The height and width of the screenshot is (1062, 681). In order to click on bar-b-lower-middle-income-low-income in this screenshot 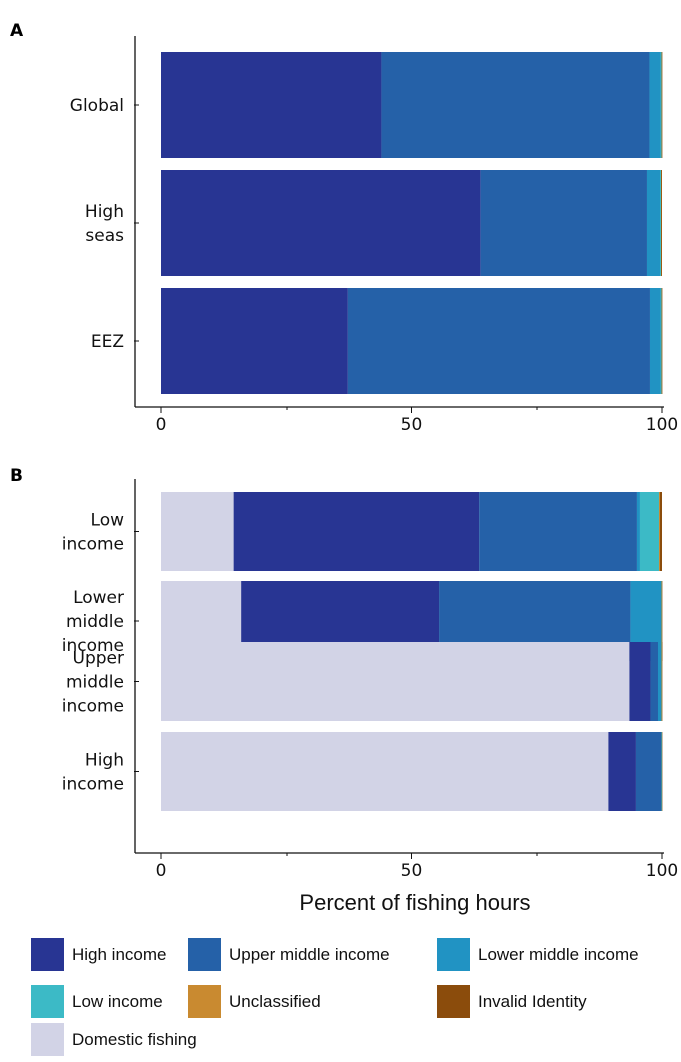, I will do `click(661, 621)`.